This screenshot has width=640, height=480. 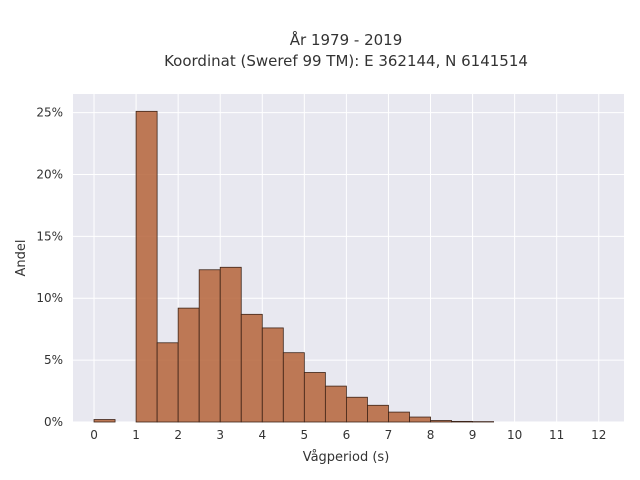 I want to click on x-tick-label: 1, so click(x=136, y=435).